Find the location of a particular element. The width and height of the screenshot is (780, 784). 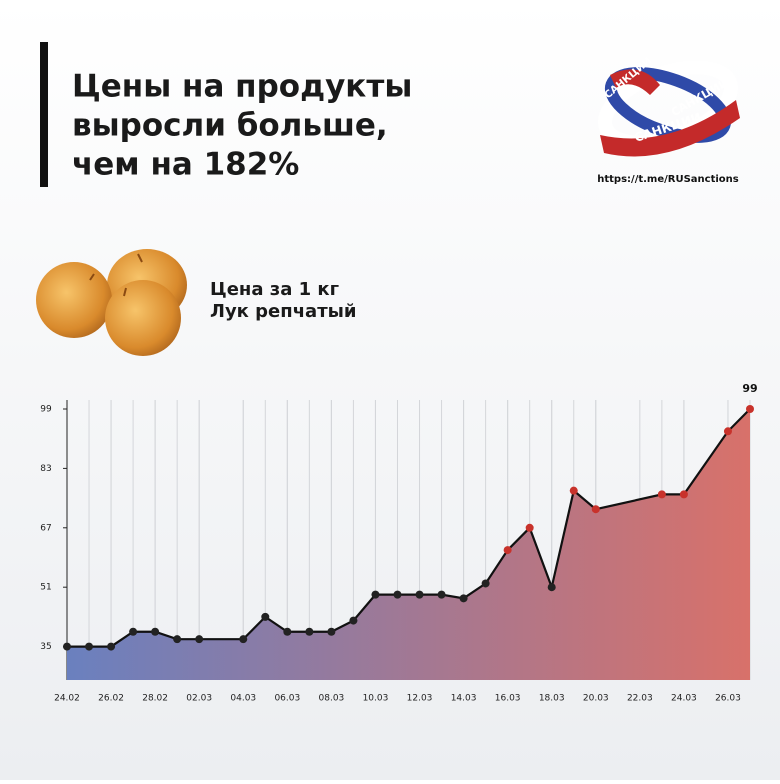

y-tick-label: 99 is located at coordinates (46, 410).